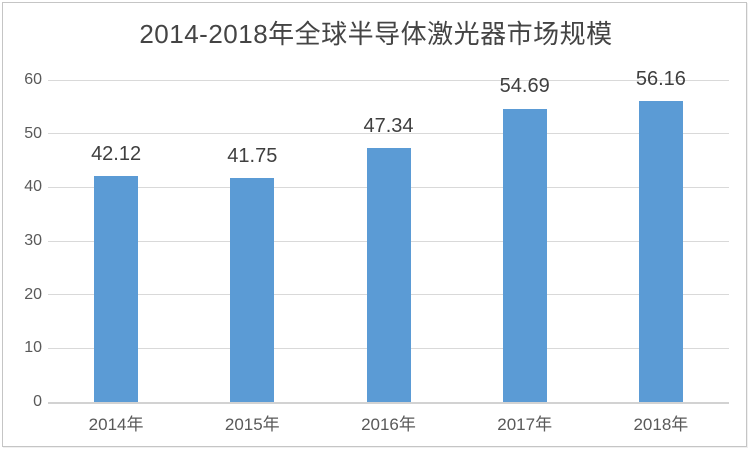  I want to click on y-axis-tick-label: 40, so click(33, 187).